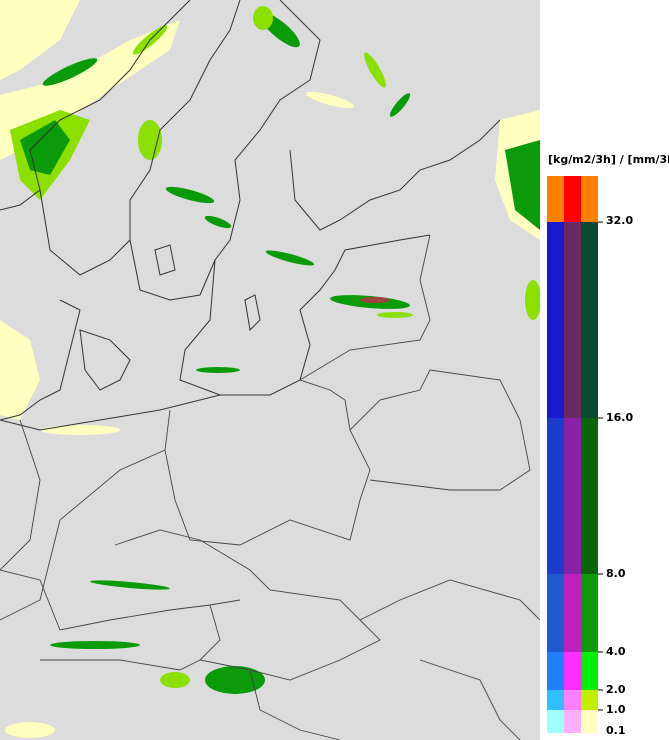  I want to click on legend-label: 32.0, so click(619, 220).